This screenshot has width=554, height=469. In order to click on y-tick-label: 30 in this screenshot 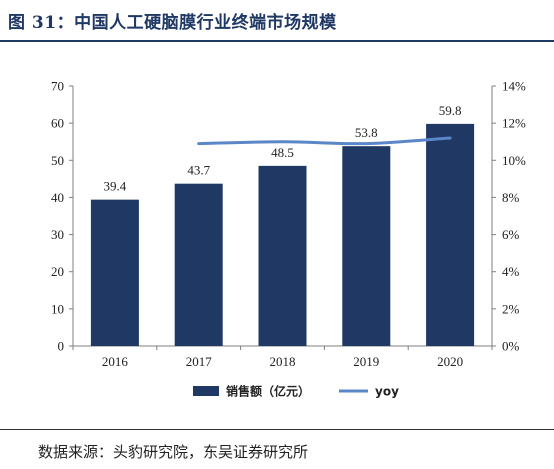, I will do `click(57, 234)`.